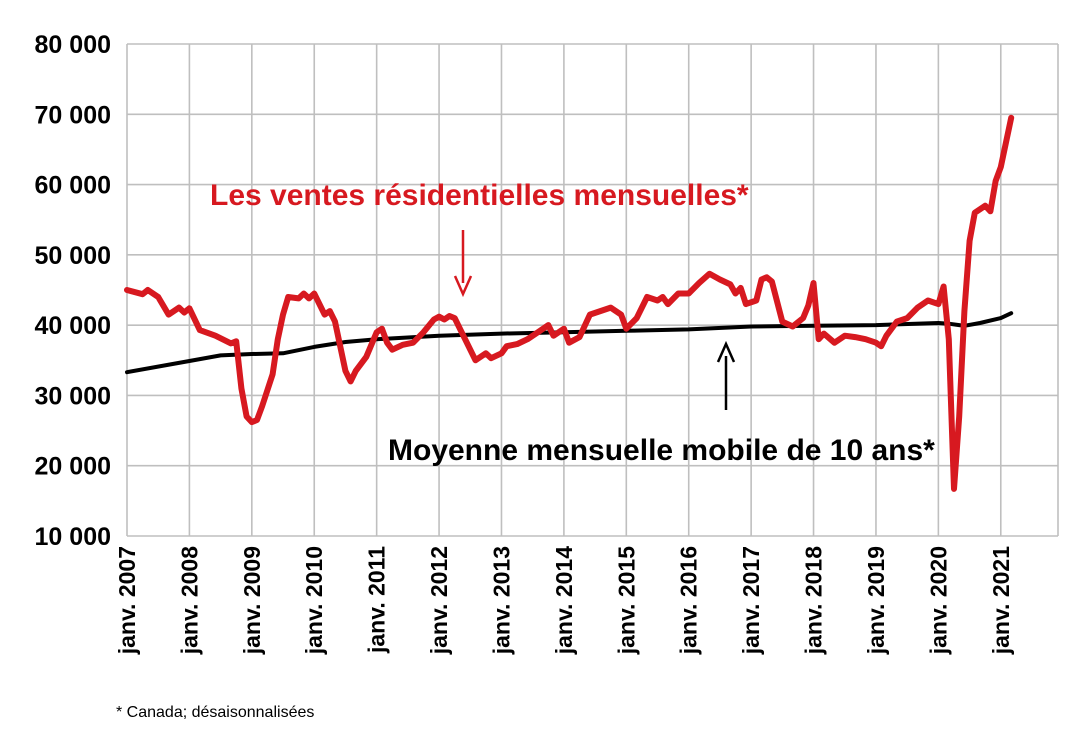 The height and width of the screenshot is (740, 1079). I want to click on sales-arrow, so click(463, 264).